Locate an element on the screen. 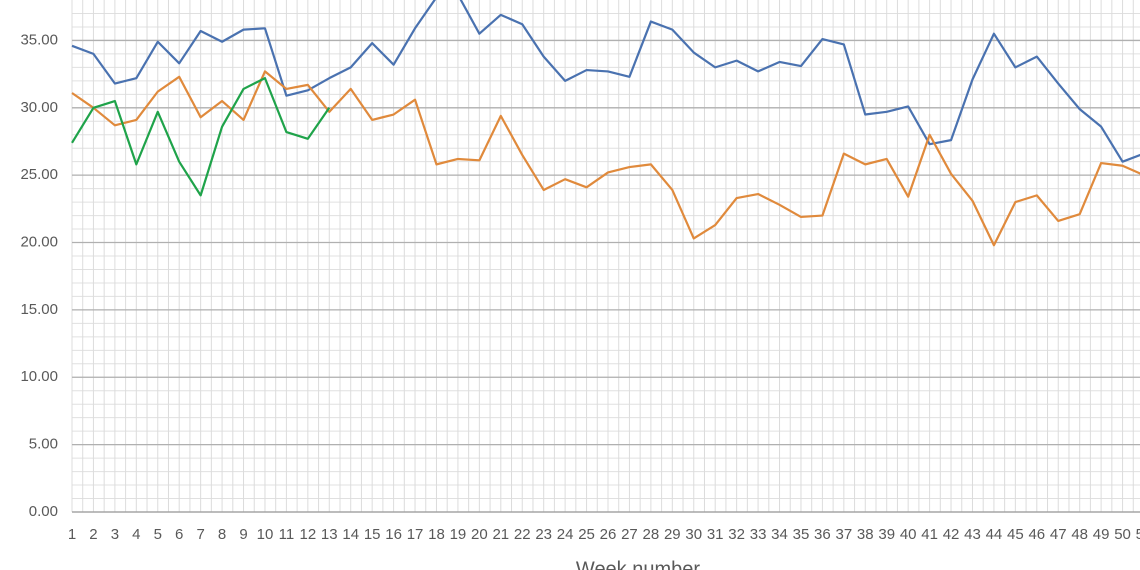 The image size is (1140, 570). x-tick-label: 46 is located at coordinates (1036, 534).